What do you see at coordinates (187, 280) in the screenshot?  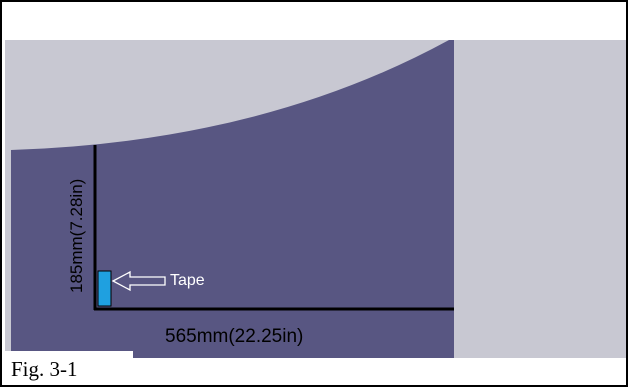 I see `tape-label: Tape` at bounding box center [187, 280].